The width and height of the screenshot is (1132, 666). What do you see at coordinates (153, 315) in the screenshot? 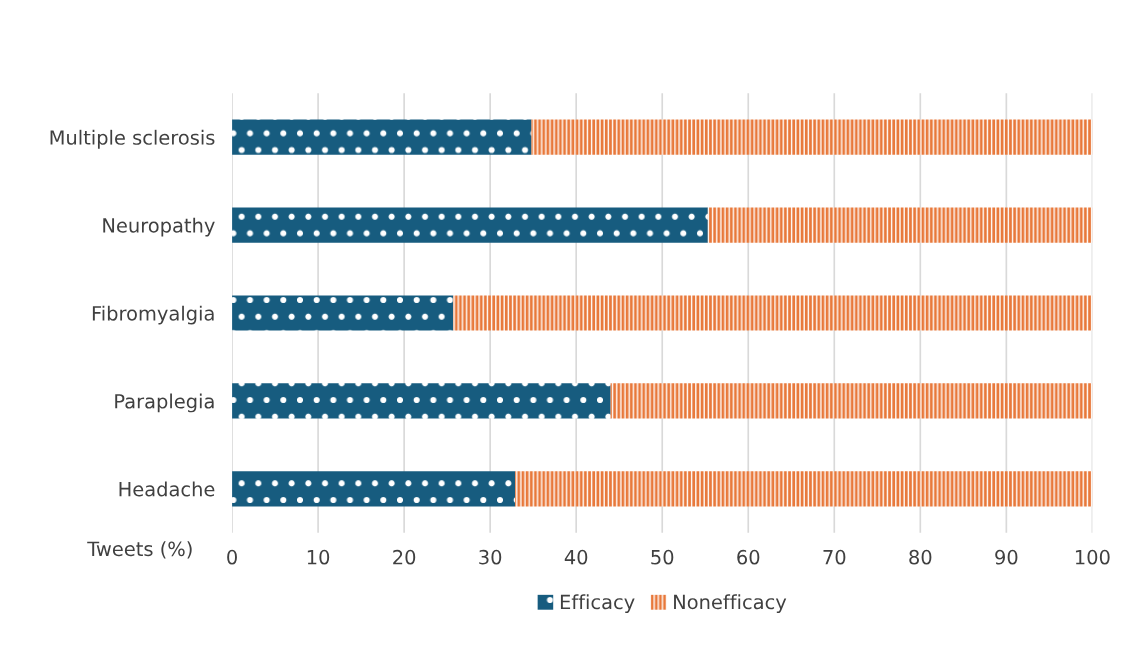
I see `y-tick-label: Fibromyalgia` at bounding box center [153, 315].